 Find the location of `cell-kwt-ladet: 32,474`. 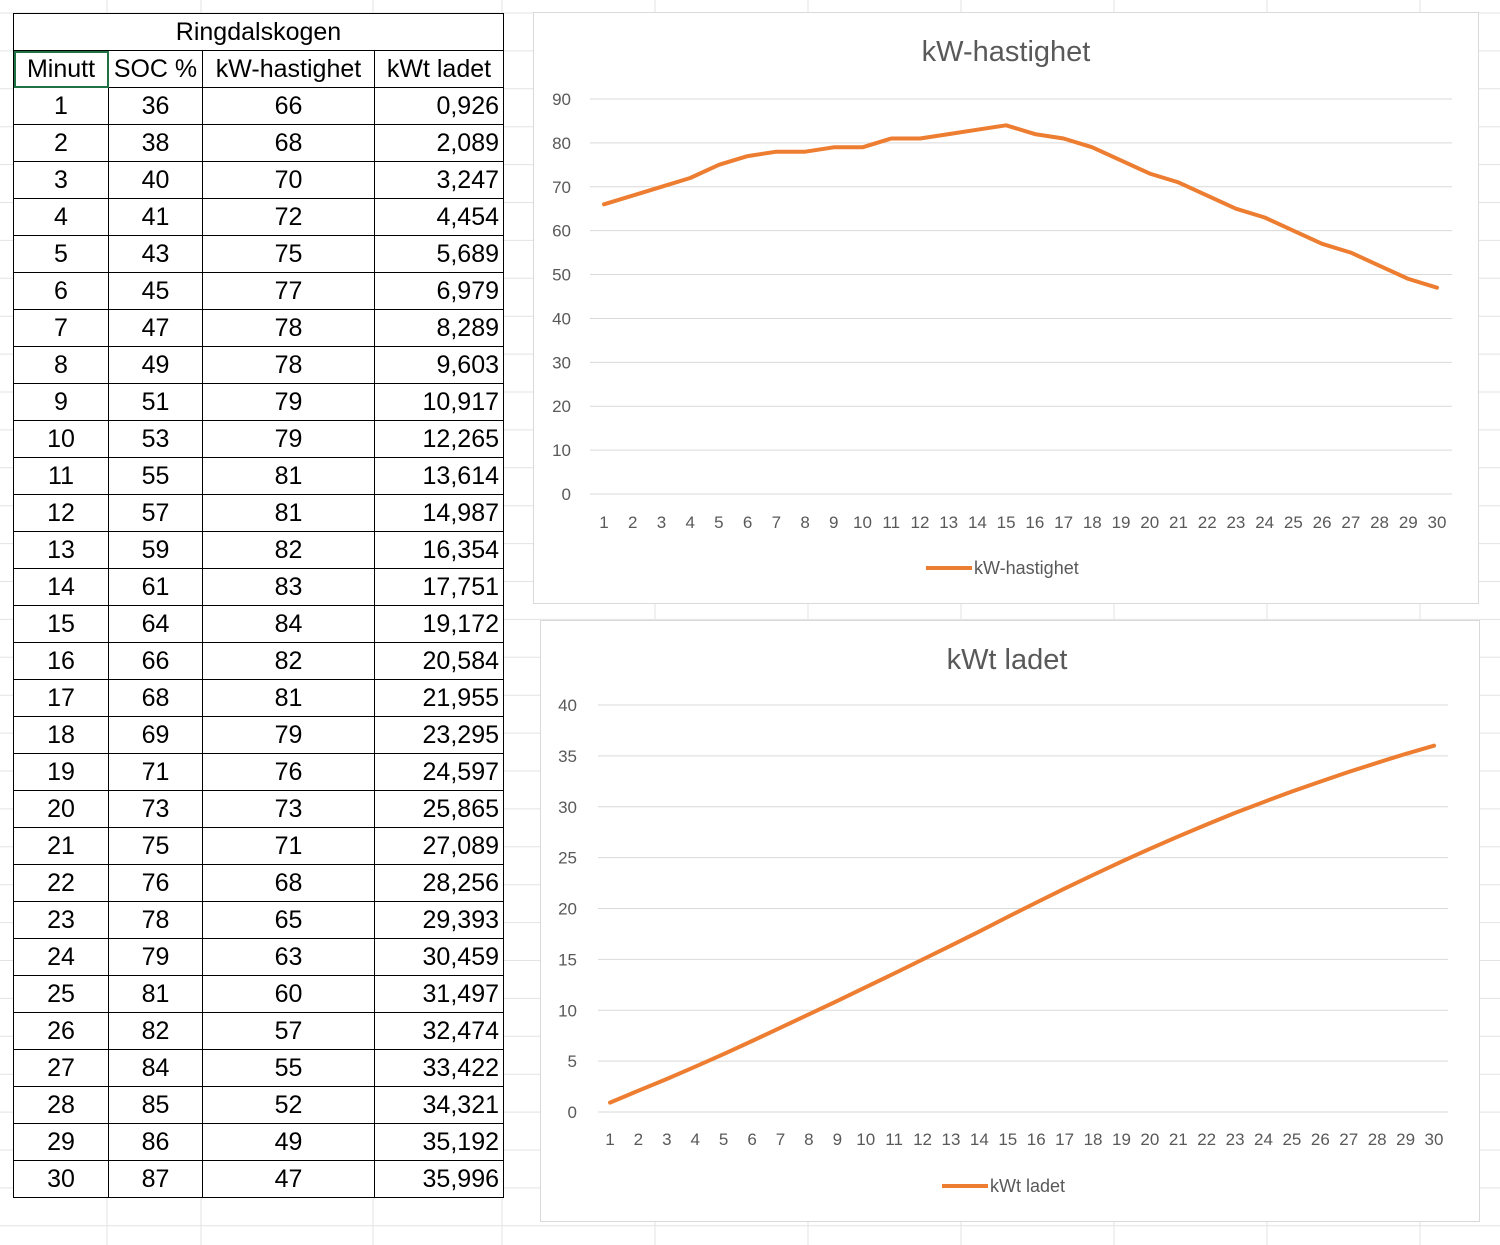

cell-kwt-ladet: 32,474 is located at coordinates (439, 1031).